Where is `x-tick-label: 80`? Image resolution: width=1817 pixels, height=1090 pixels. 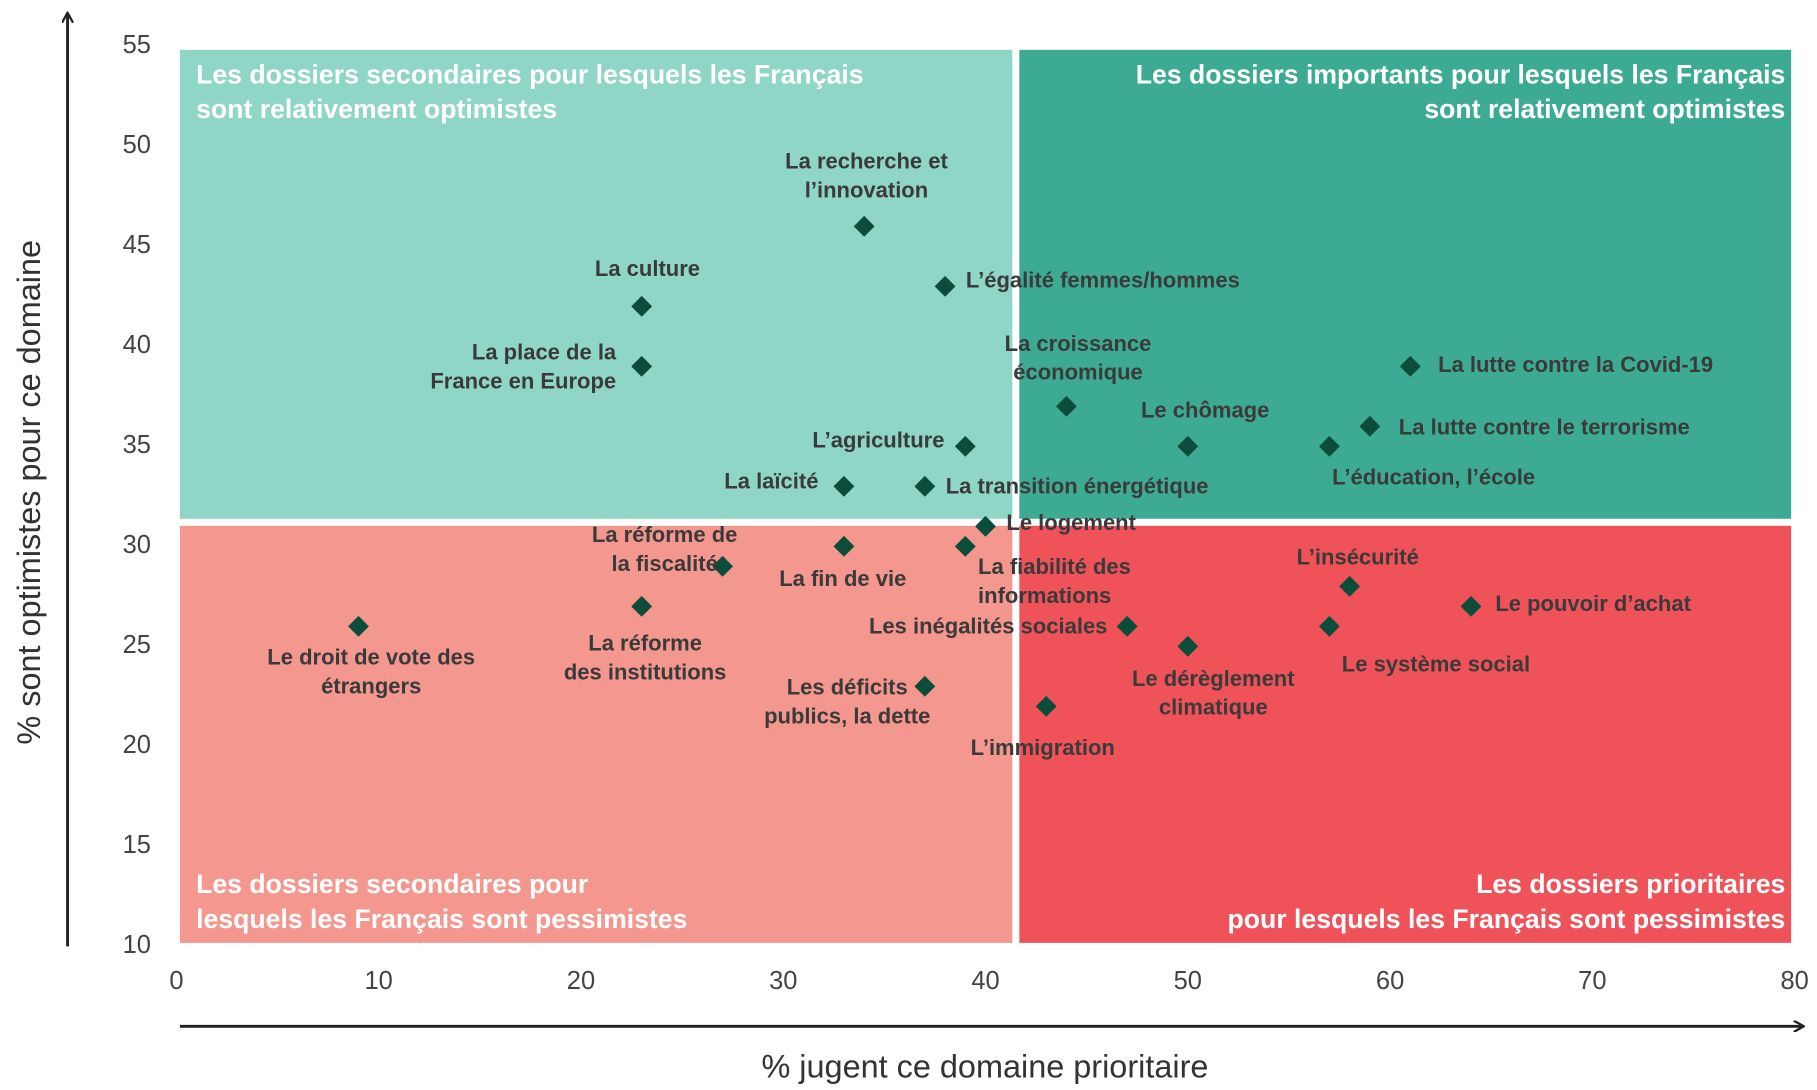
x-tick-label: 80 is located at coordinates (1794, 981).